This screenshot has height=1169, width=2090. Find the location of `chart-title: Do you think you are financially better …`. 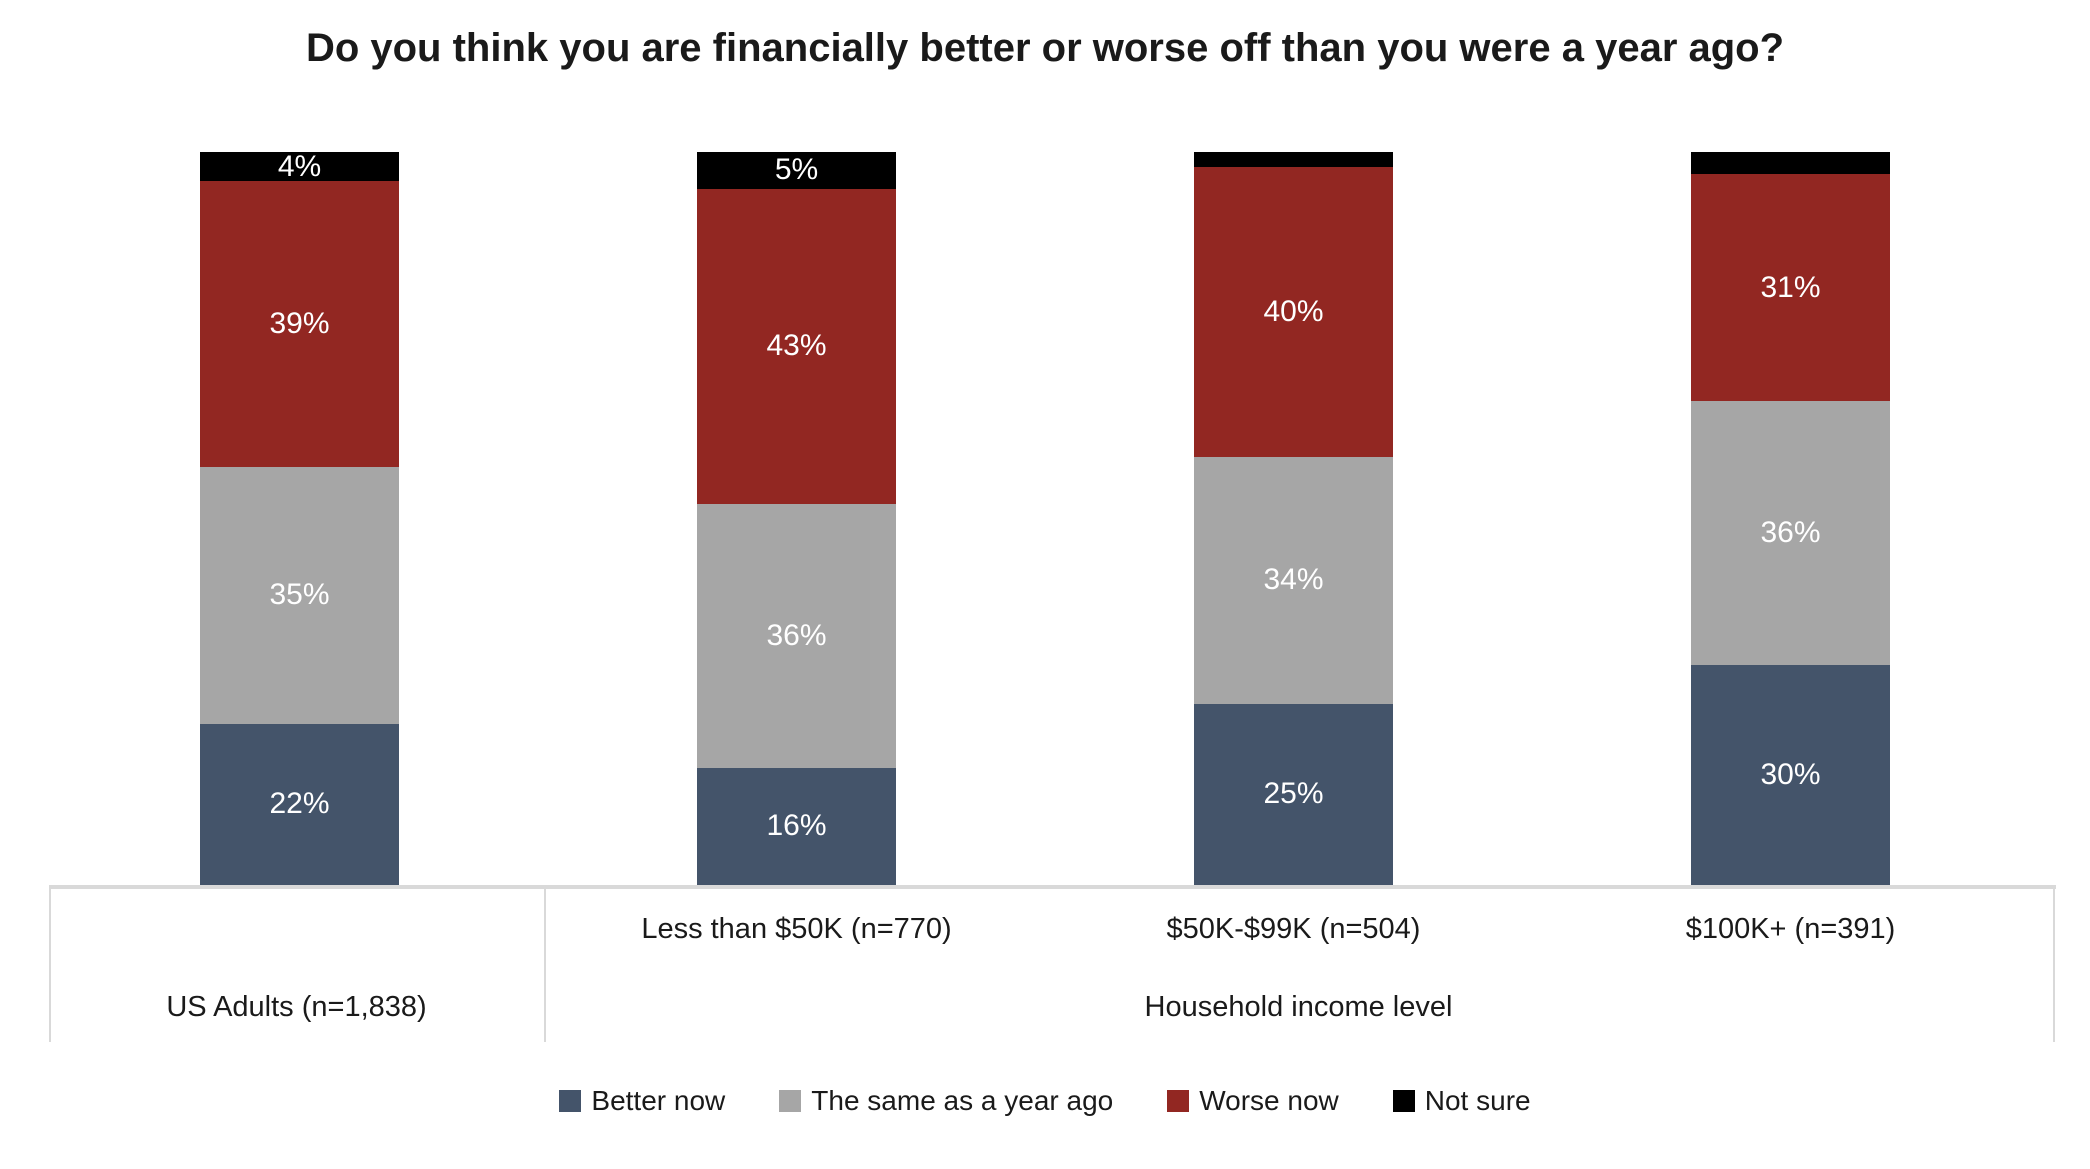

chart-title: Do you think you are financially better … is located at coordinates (1045, 48).